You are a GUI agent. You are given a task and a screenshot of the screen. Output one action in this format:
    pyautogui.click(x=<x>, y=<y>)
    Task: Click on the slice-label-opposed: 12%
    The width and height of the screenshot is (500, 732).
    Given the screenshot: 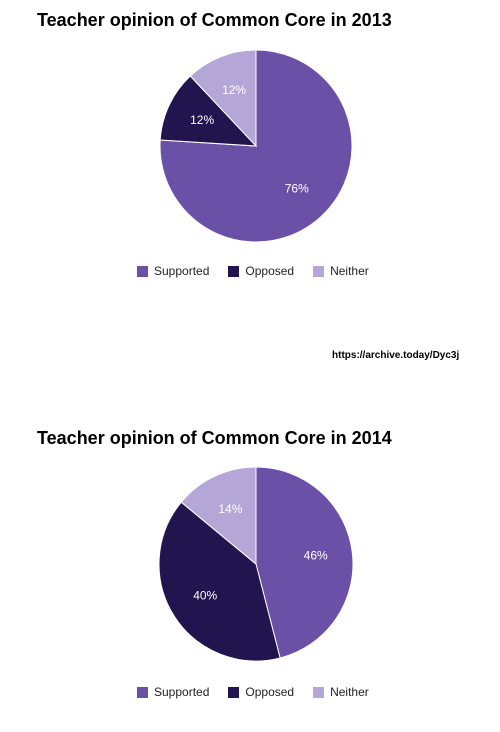 What is the action you would take?
    pyautogui.click(x=202, y=120)
    